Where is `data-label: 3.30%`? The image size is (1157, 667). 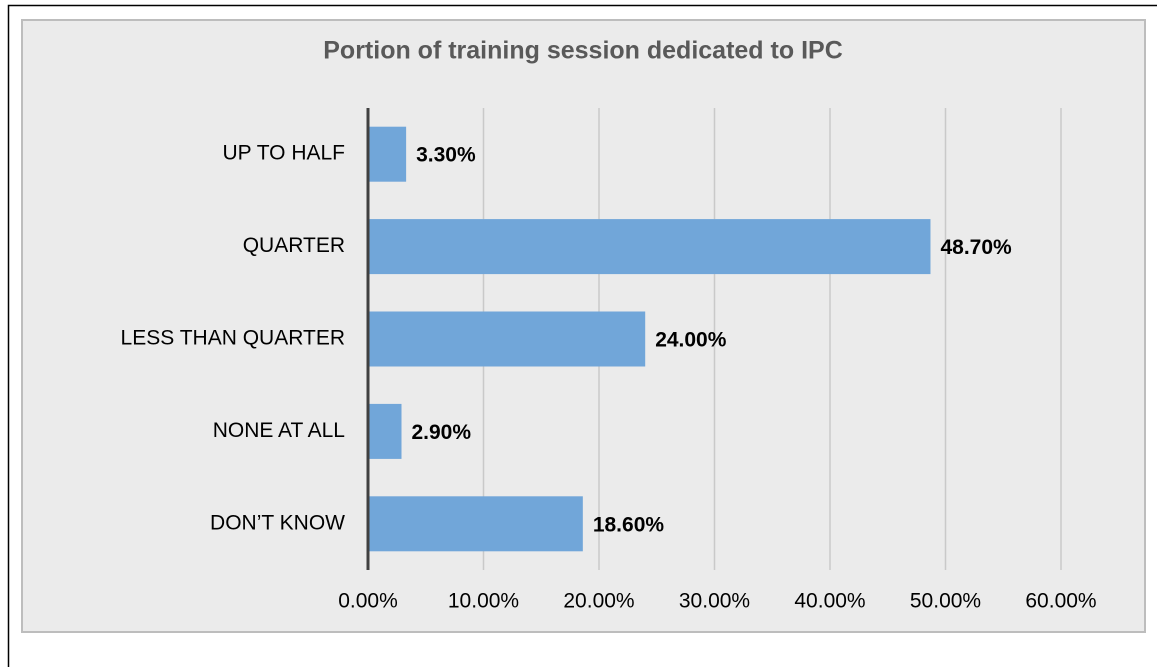
data-label: 3.30% is located at coordinates (446, 155).